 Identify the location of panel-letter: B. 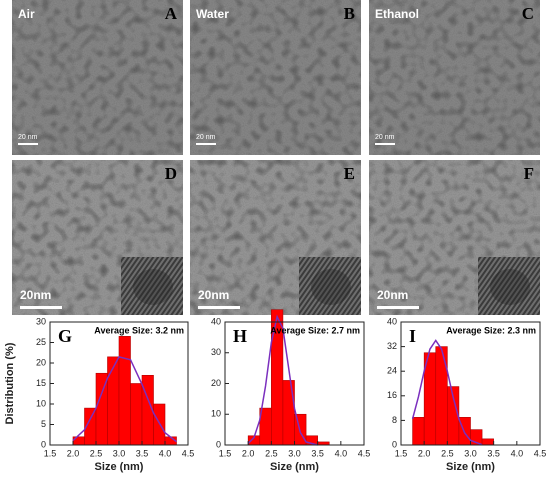
(349, 13).